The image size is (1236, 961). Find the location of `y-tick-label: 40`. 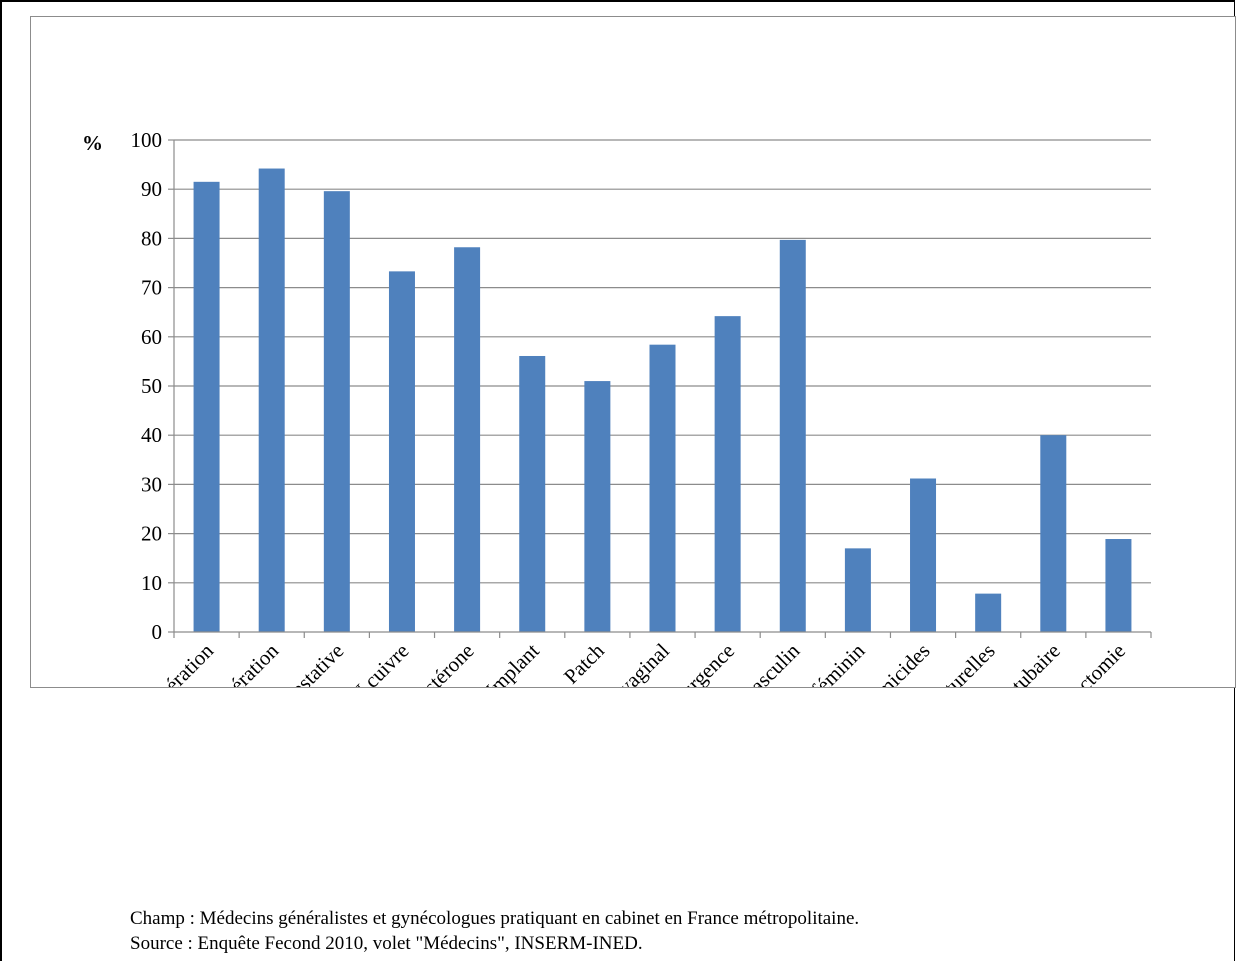

y-tick-label: 40 is located at coordinates (151, 435).